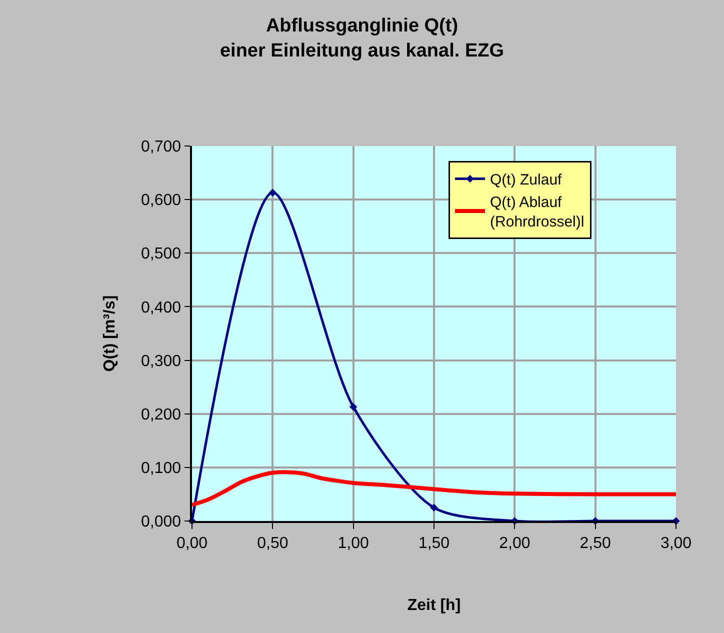  What do you see at coordinates (161, 307) in the screenshot?
I see `y-tick-label: 0,400` at bounding box center [161, 307].